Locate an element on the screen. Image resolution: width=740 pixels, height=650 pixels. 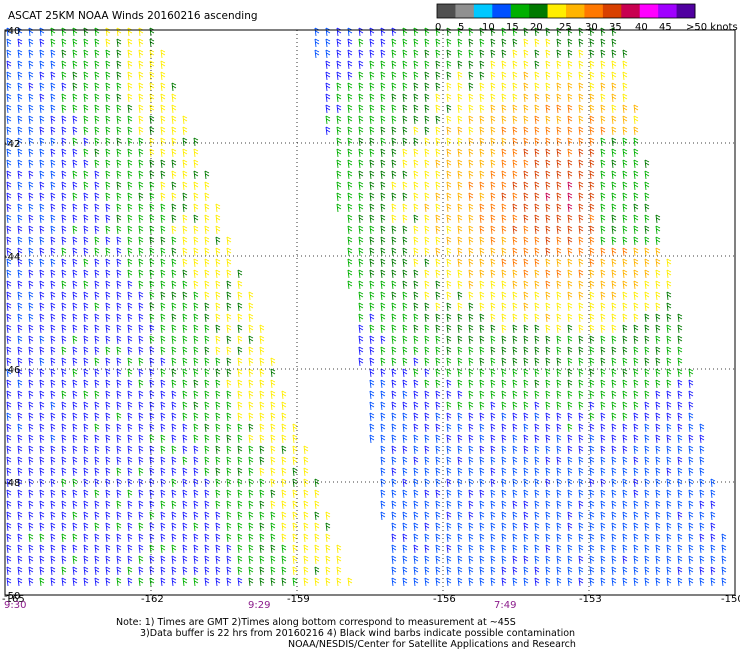
legend-label: 20 is located at coordinates (536, 27).